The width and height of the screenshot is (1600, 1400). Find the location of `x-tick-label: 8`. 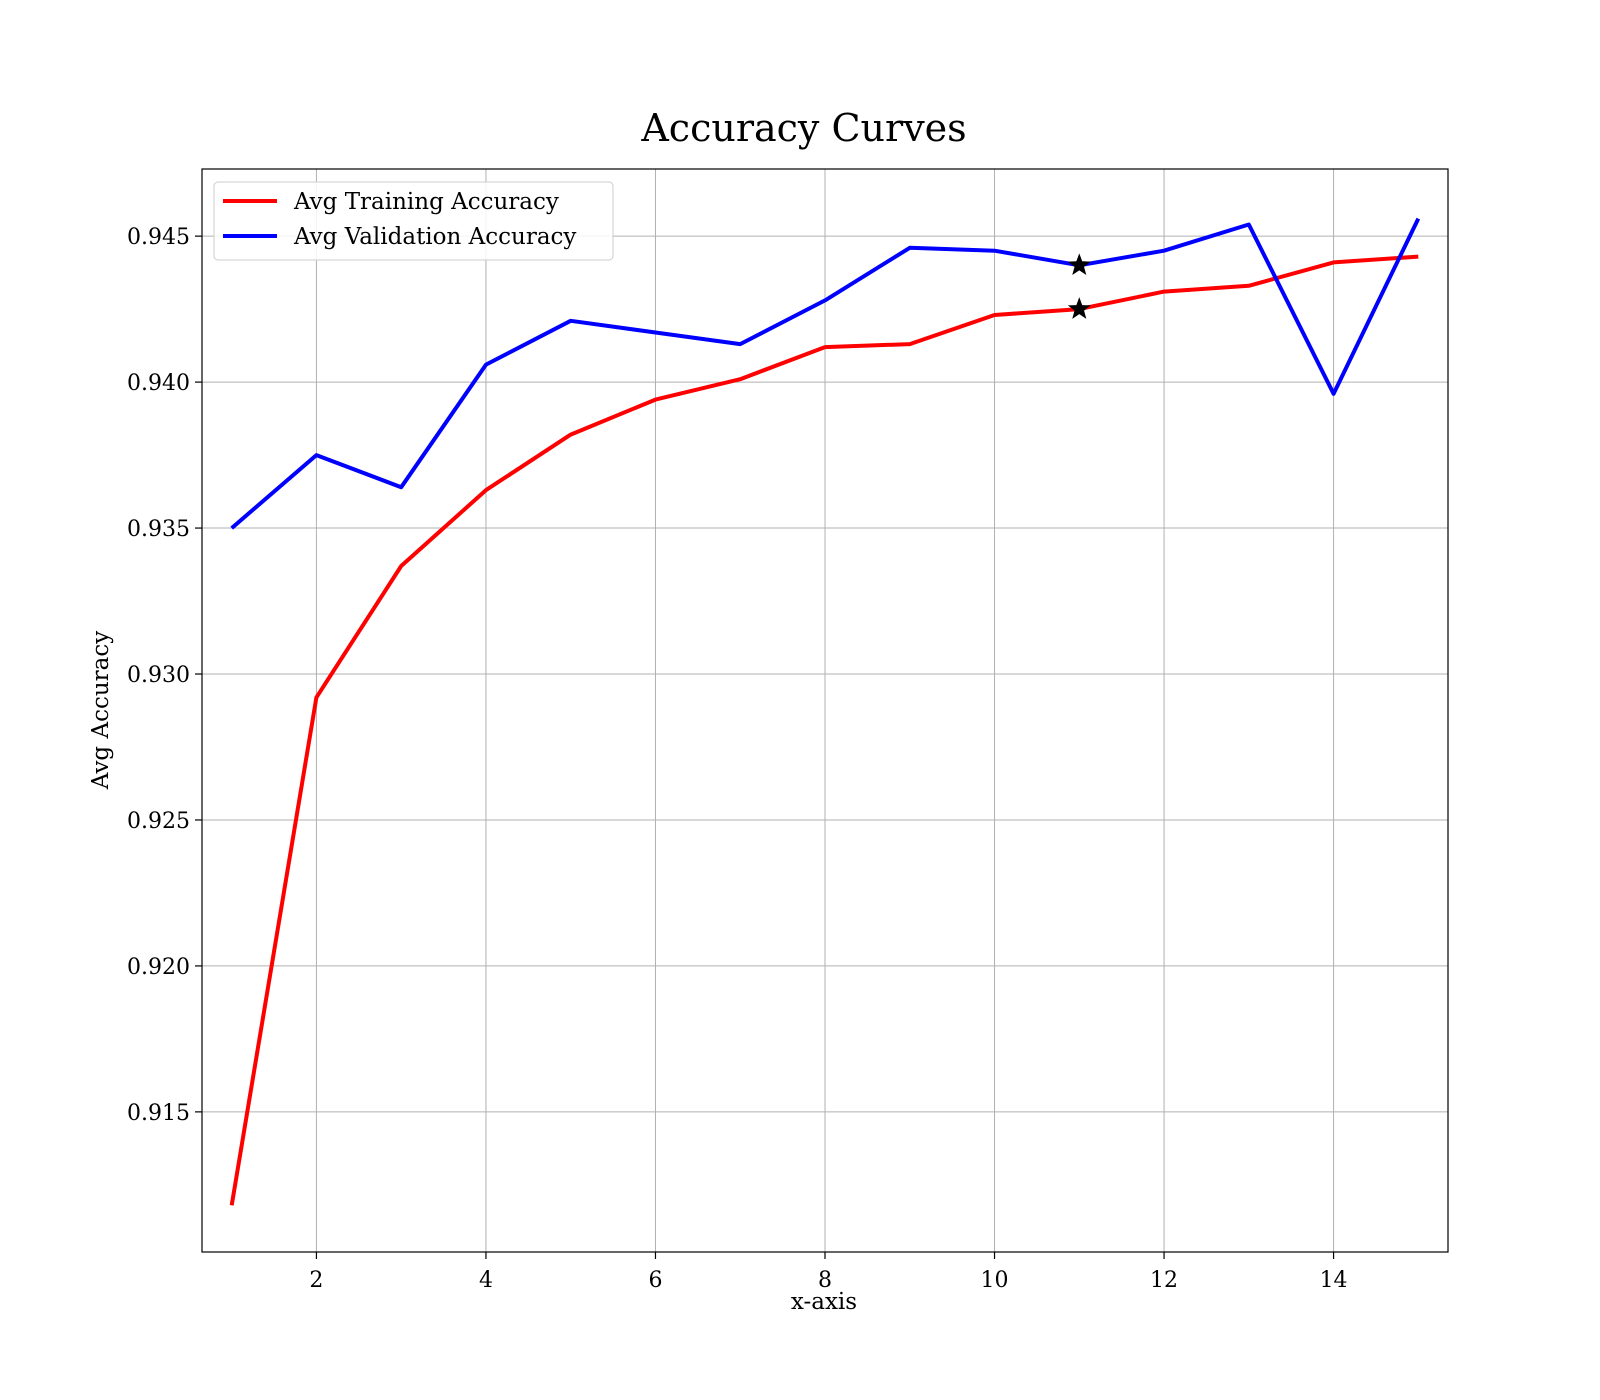

x-tick-label: 8 is located at coordinates (825, 1280).